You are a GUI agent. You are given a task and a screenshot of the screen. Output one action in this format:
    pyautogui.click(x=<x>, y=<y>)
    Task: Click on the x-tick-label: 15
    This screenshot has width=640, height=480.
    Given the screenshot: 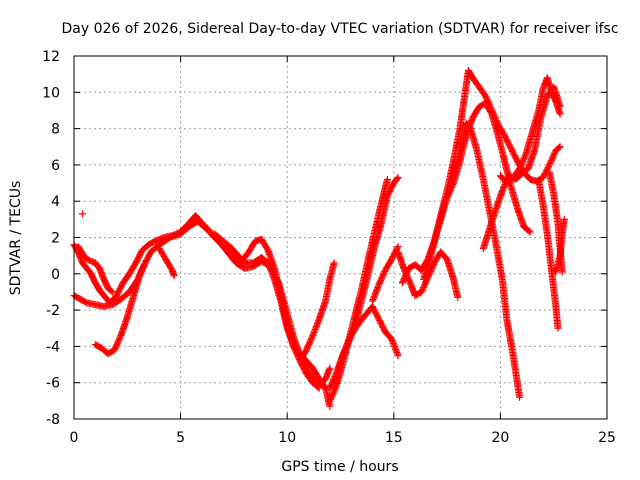 What is the action you would take?
    pyautogui.click(x=394, y=438)
    